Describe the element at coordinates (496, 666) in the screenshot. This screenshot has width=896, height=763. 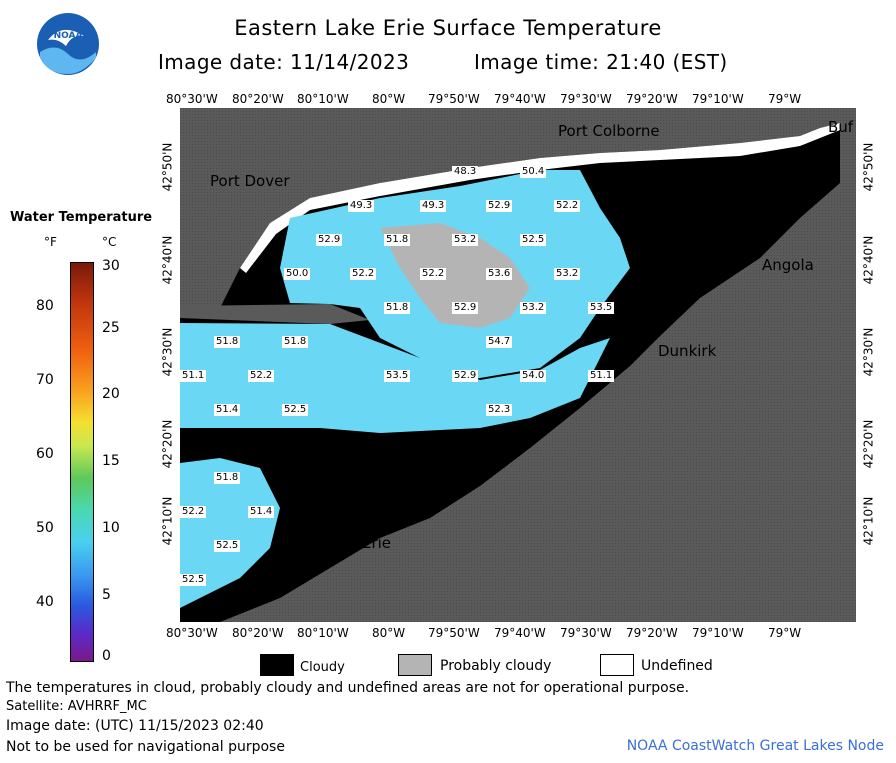
I see `probably-cloudy-label: Probably cloudy` at that location.